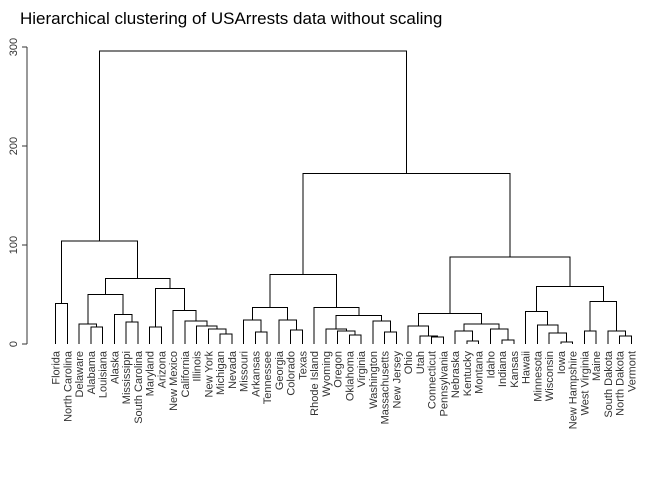  I want to click on leaf-label: Hawaii, so click(527, 367).